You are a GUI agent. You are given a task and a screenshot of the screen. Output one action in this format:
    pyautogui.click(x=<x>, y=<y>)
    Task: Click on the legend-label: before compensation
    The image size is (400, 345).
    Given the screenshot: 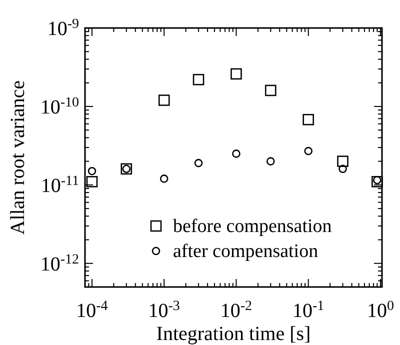 What is the action you would take?
    pyautogui.click(x=252, y=226)
    